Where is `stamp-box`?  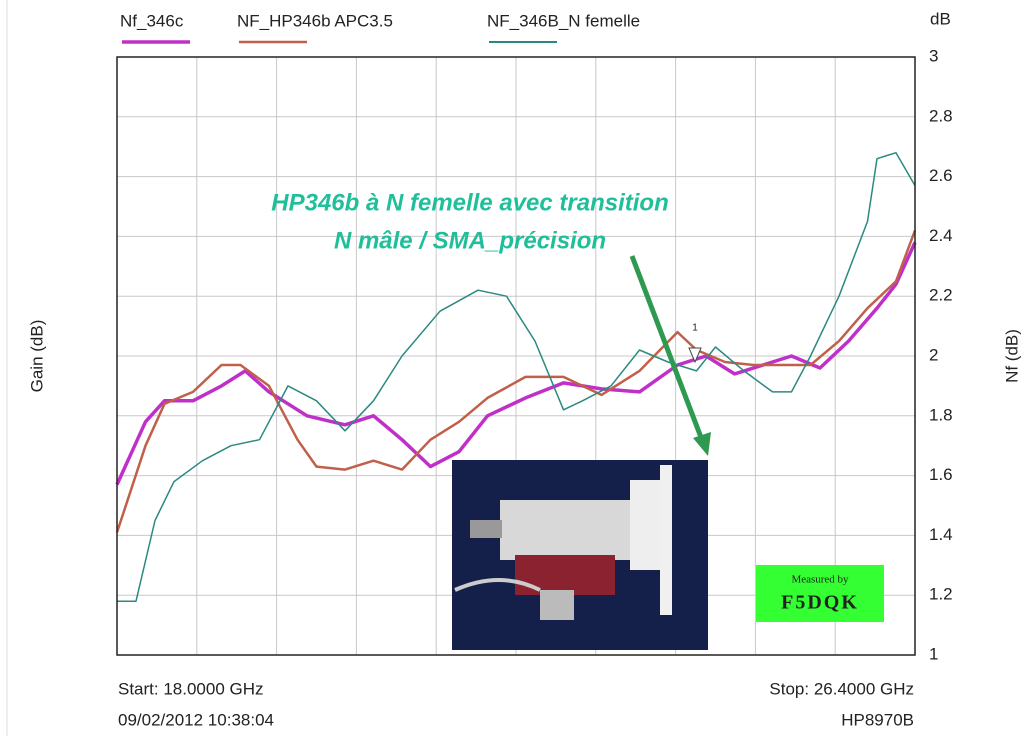 stamp-box is located at coordinates (820, 593).